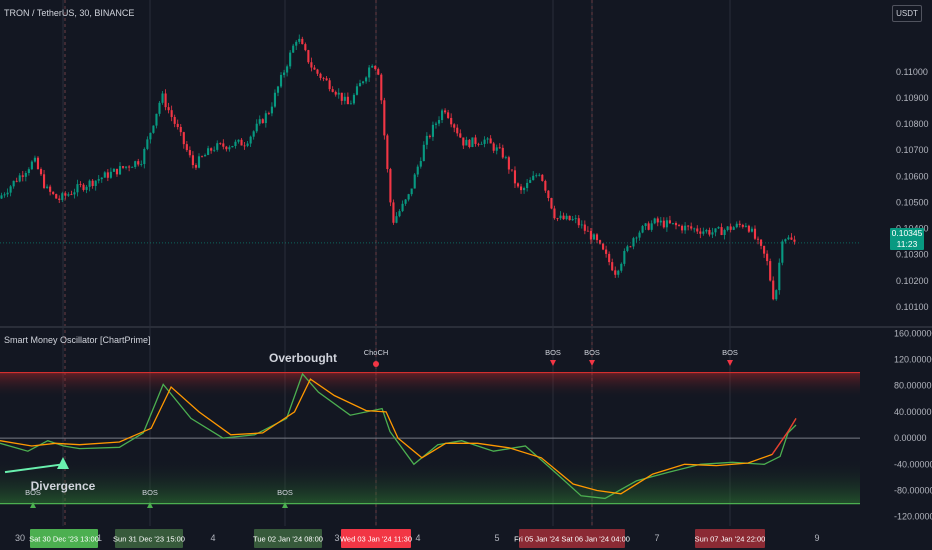  Describe the element at coordinates (417, 538) in the screenshot. I see `time-tick-label: 4` at that location.